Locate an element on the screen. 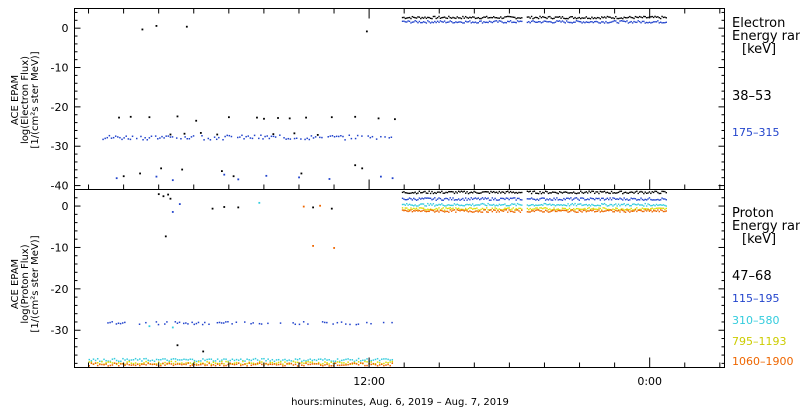  electron-ytick-label: -20 is located at coordinates (60, 107).